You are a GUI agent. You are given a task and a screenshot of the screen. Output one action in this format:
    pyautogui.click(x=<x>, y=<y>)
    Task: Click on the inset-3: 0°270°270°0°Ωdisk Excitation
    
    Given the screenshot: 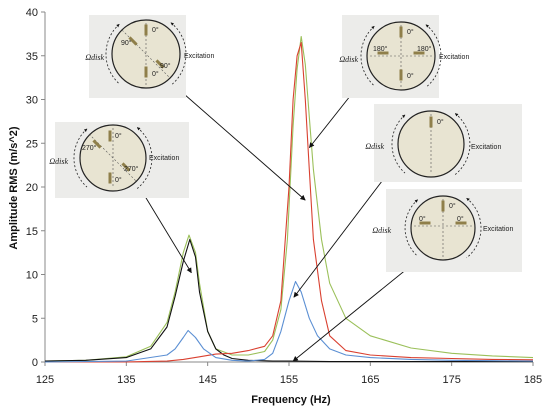 What is the action you would take?
    pyautogui.click(x=119, y=160)
    